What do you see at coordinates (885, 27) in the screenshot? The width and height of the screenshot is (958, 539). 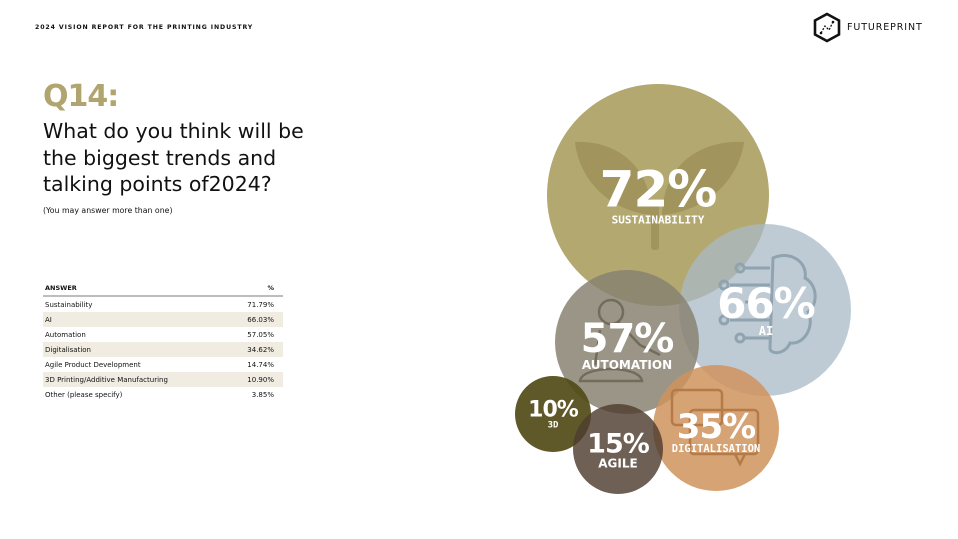 I see `logo-text: FUTUREPRINT` at bounding box center [885, 27].